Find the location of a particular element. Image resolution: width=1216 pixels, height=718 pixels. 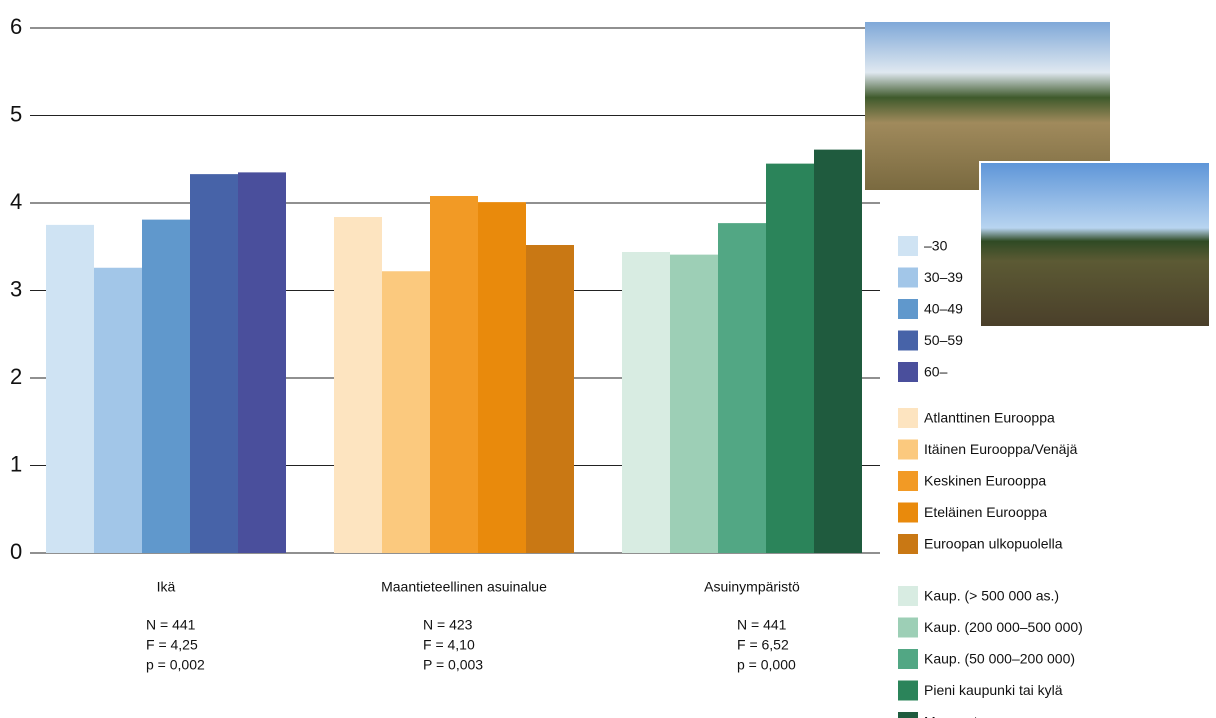

y-tick-label: 2 is located at coordinates (16, 376).